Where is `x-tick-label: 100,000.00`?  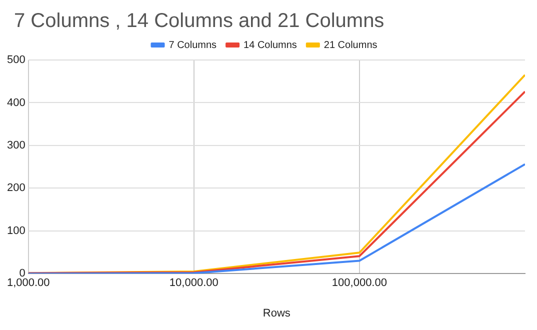 x-tick-label: 100,000.00 is located at coordinates (359, 283).